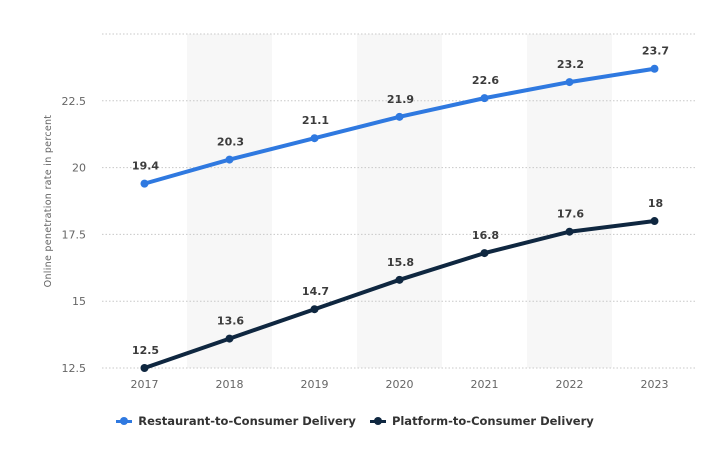 The width and height of the screenshot is (722, 471). I want to click on data-label: 16.8, so click(485, 235).